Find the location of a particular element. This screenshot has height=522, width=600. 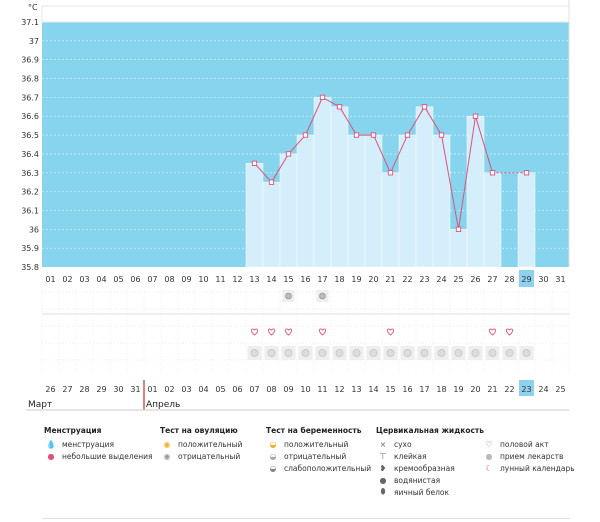

cycle-day-label: 05 is located at coordinates (118, 279).